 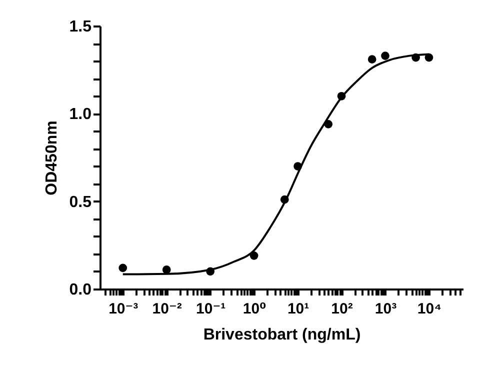 I want to click on y-axis-title: OD450nm, so click(x=51, y=158).